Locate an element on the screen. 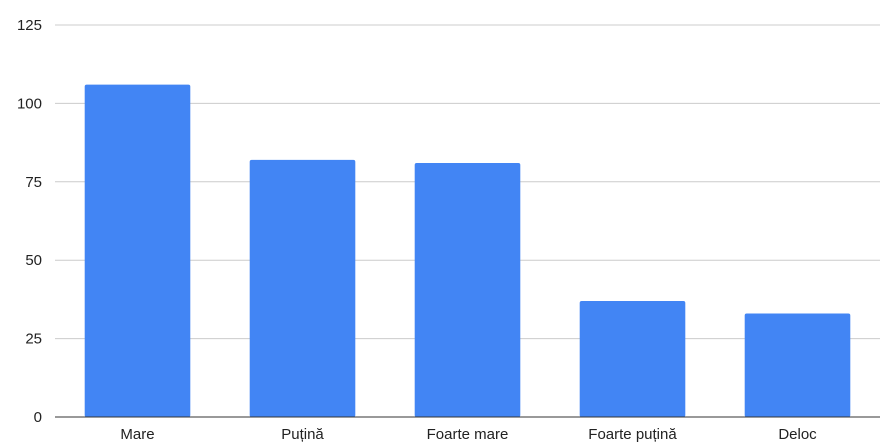  y-tick-label: 100 is located at coordinates (29, 103).